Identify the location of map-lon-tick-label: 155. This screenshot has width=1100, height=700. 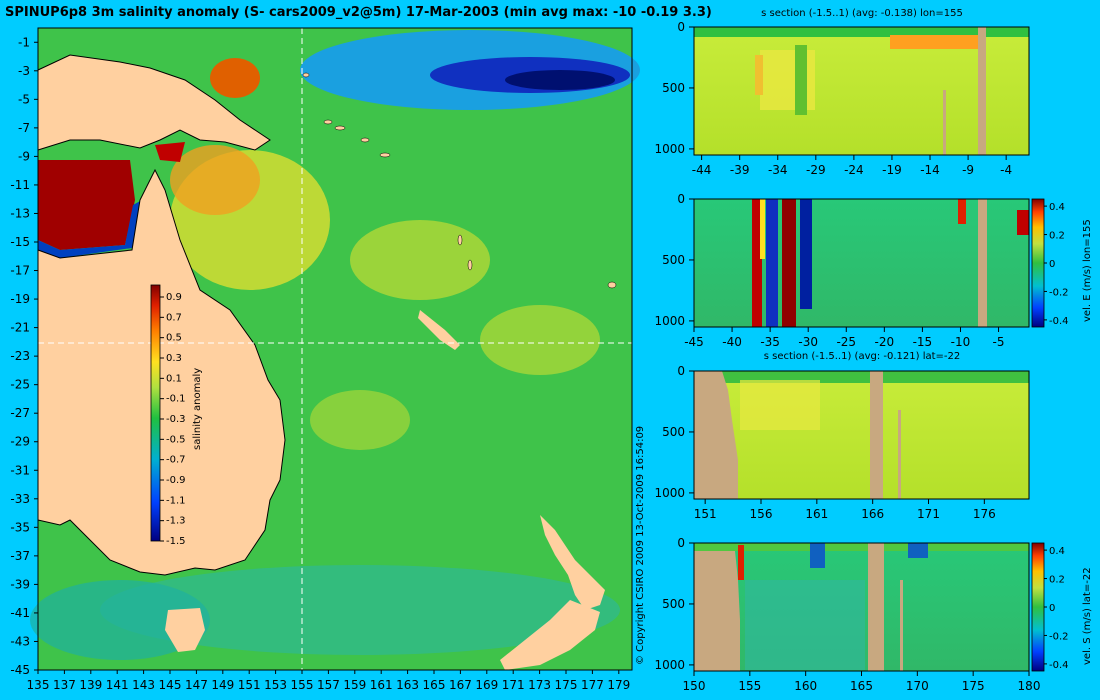
(302, 685).